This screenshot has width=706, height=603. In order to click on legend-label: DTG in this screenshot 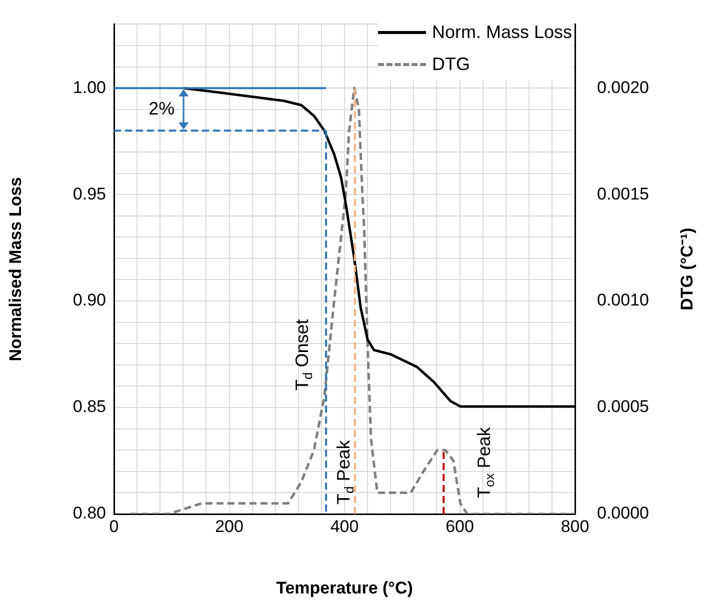, I will do `click(451, 64)`.